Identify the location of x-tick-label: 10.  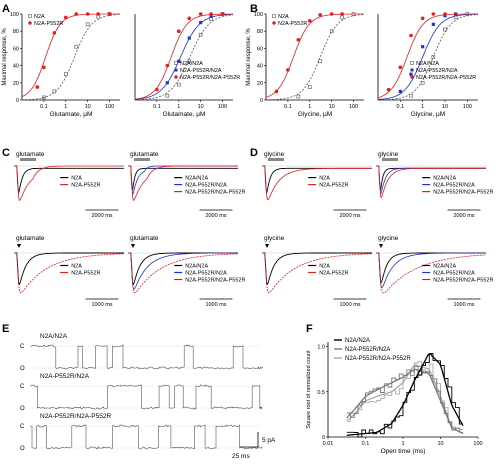
(440, 444).